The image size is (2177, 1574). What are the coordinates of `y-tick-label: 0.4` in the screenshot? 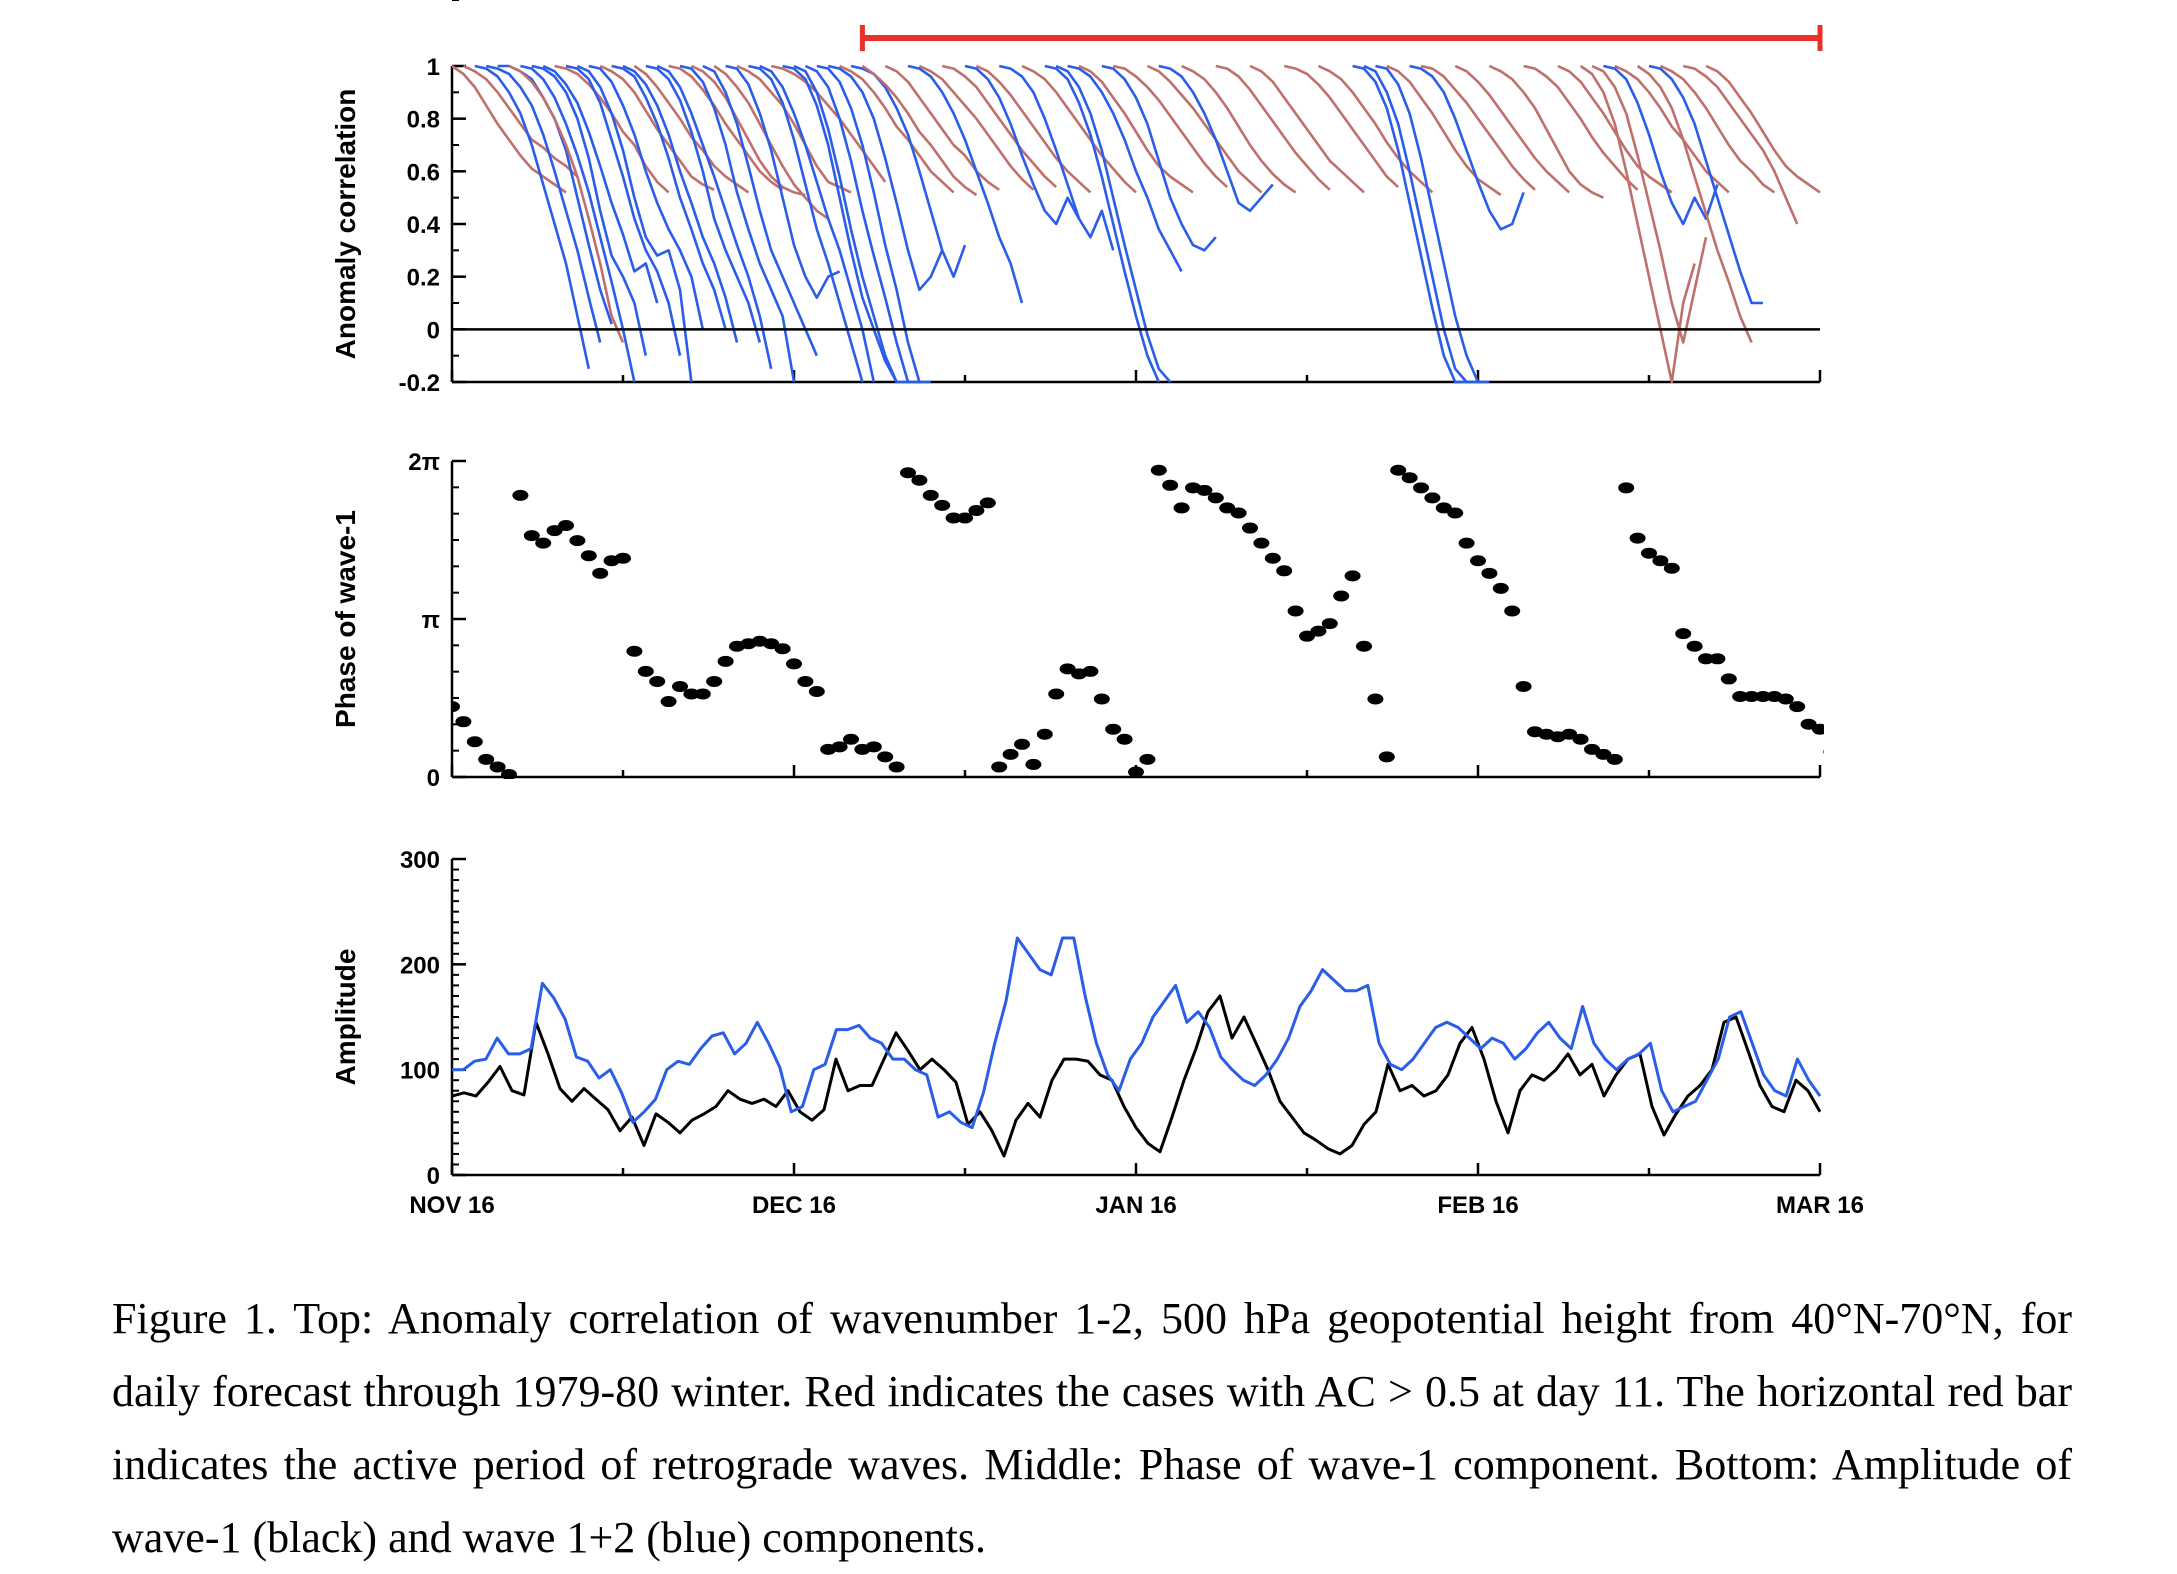 It's located at (424, 225).